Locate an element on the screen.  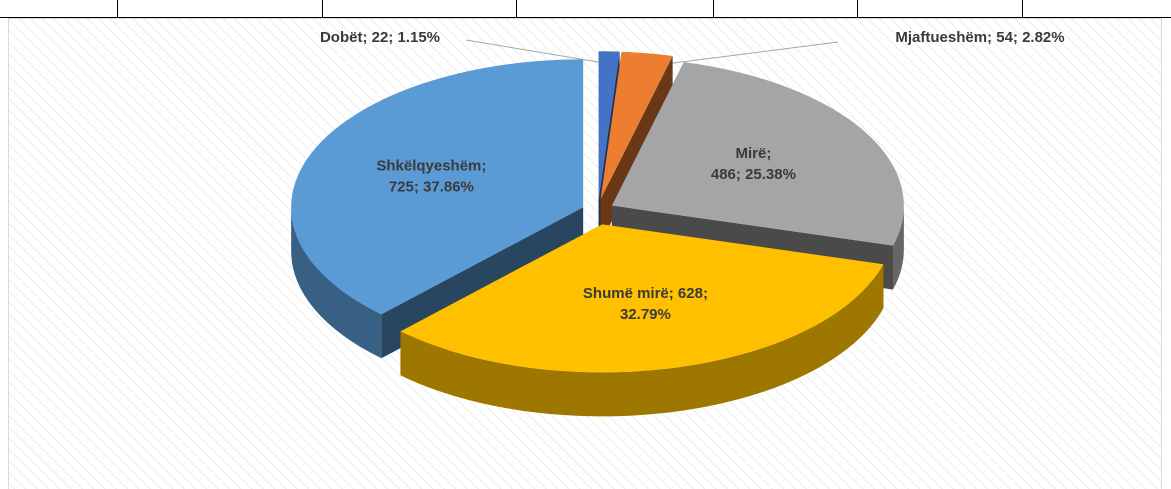
data-label: Dobët; 22; 1.15% is located at coordinates (380, 37).